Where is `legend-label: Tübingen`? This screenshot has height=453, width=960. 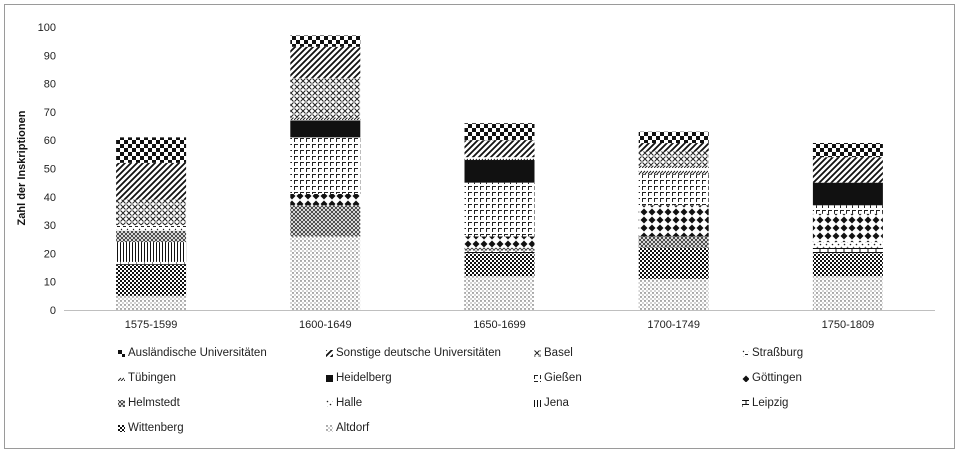 legend-label: Tübingen is located at coordinates (152, 378).